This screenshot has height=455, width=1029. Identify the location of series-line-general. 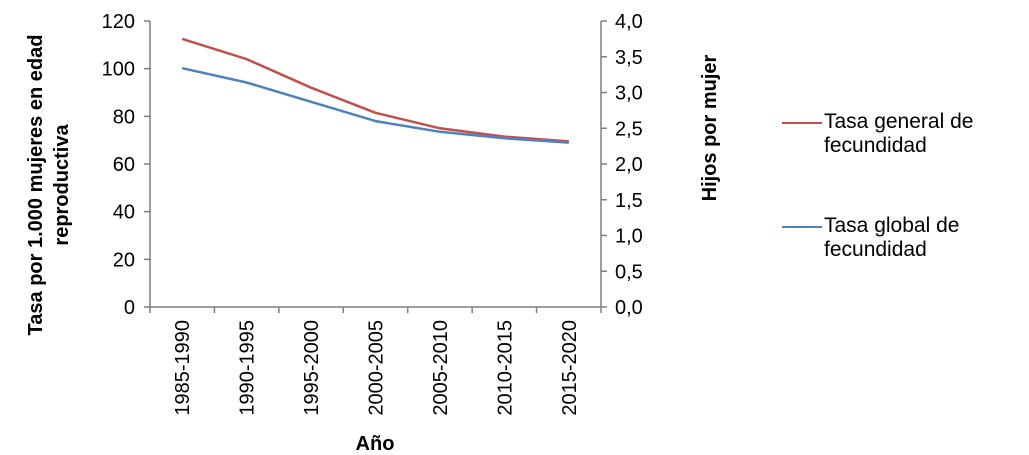
(375, 90).